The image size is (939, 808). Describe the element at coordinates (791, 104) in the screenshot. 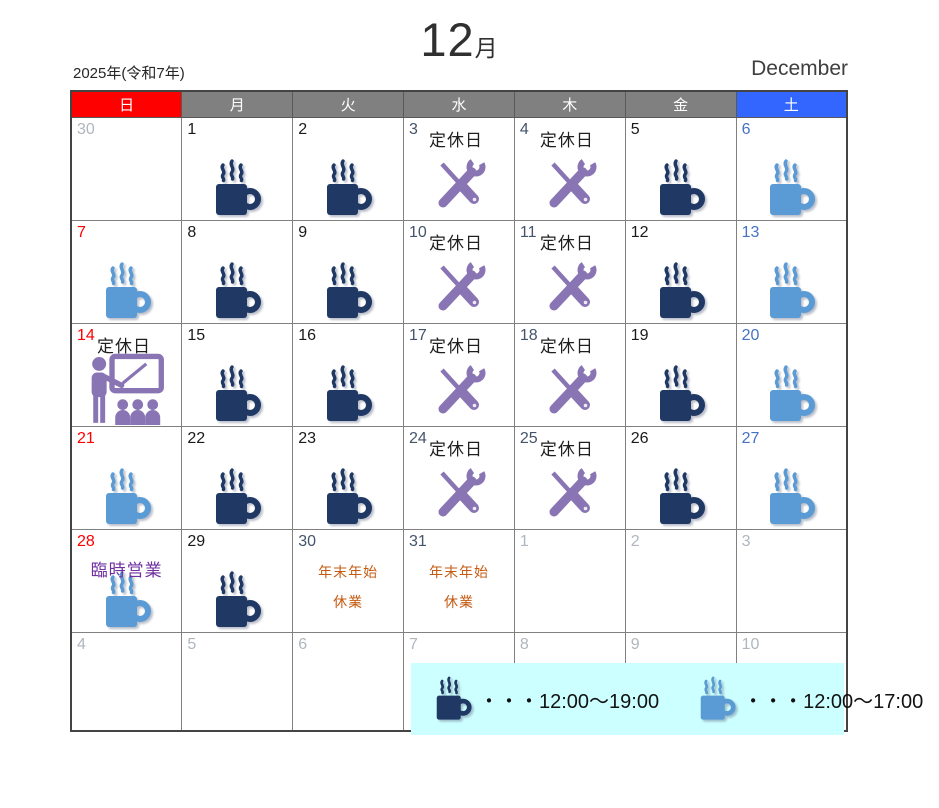

I see `weekday-header-6: 土` at that location.